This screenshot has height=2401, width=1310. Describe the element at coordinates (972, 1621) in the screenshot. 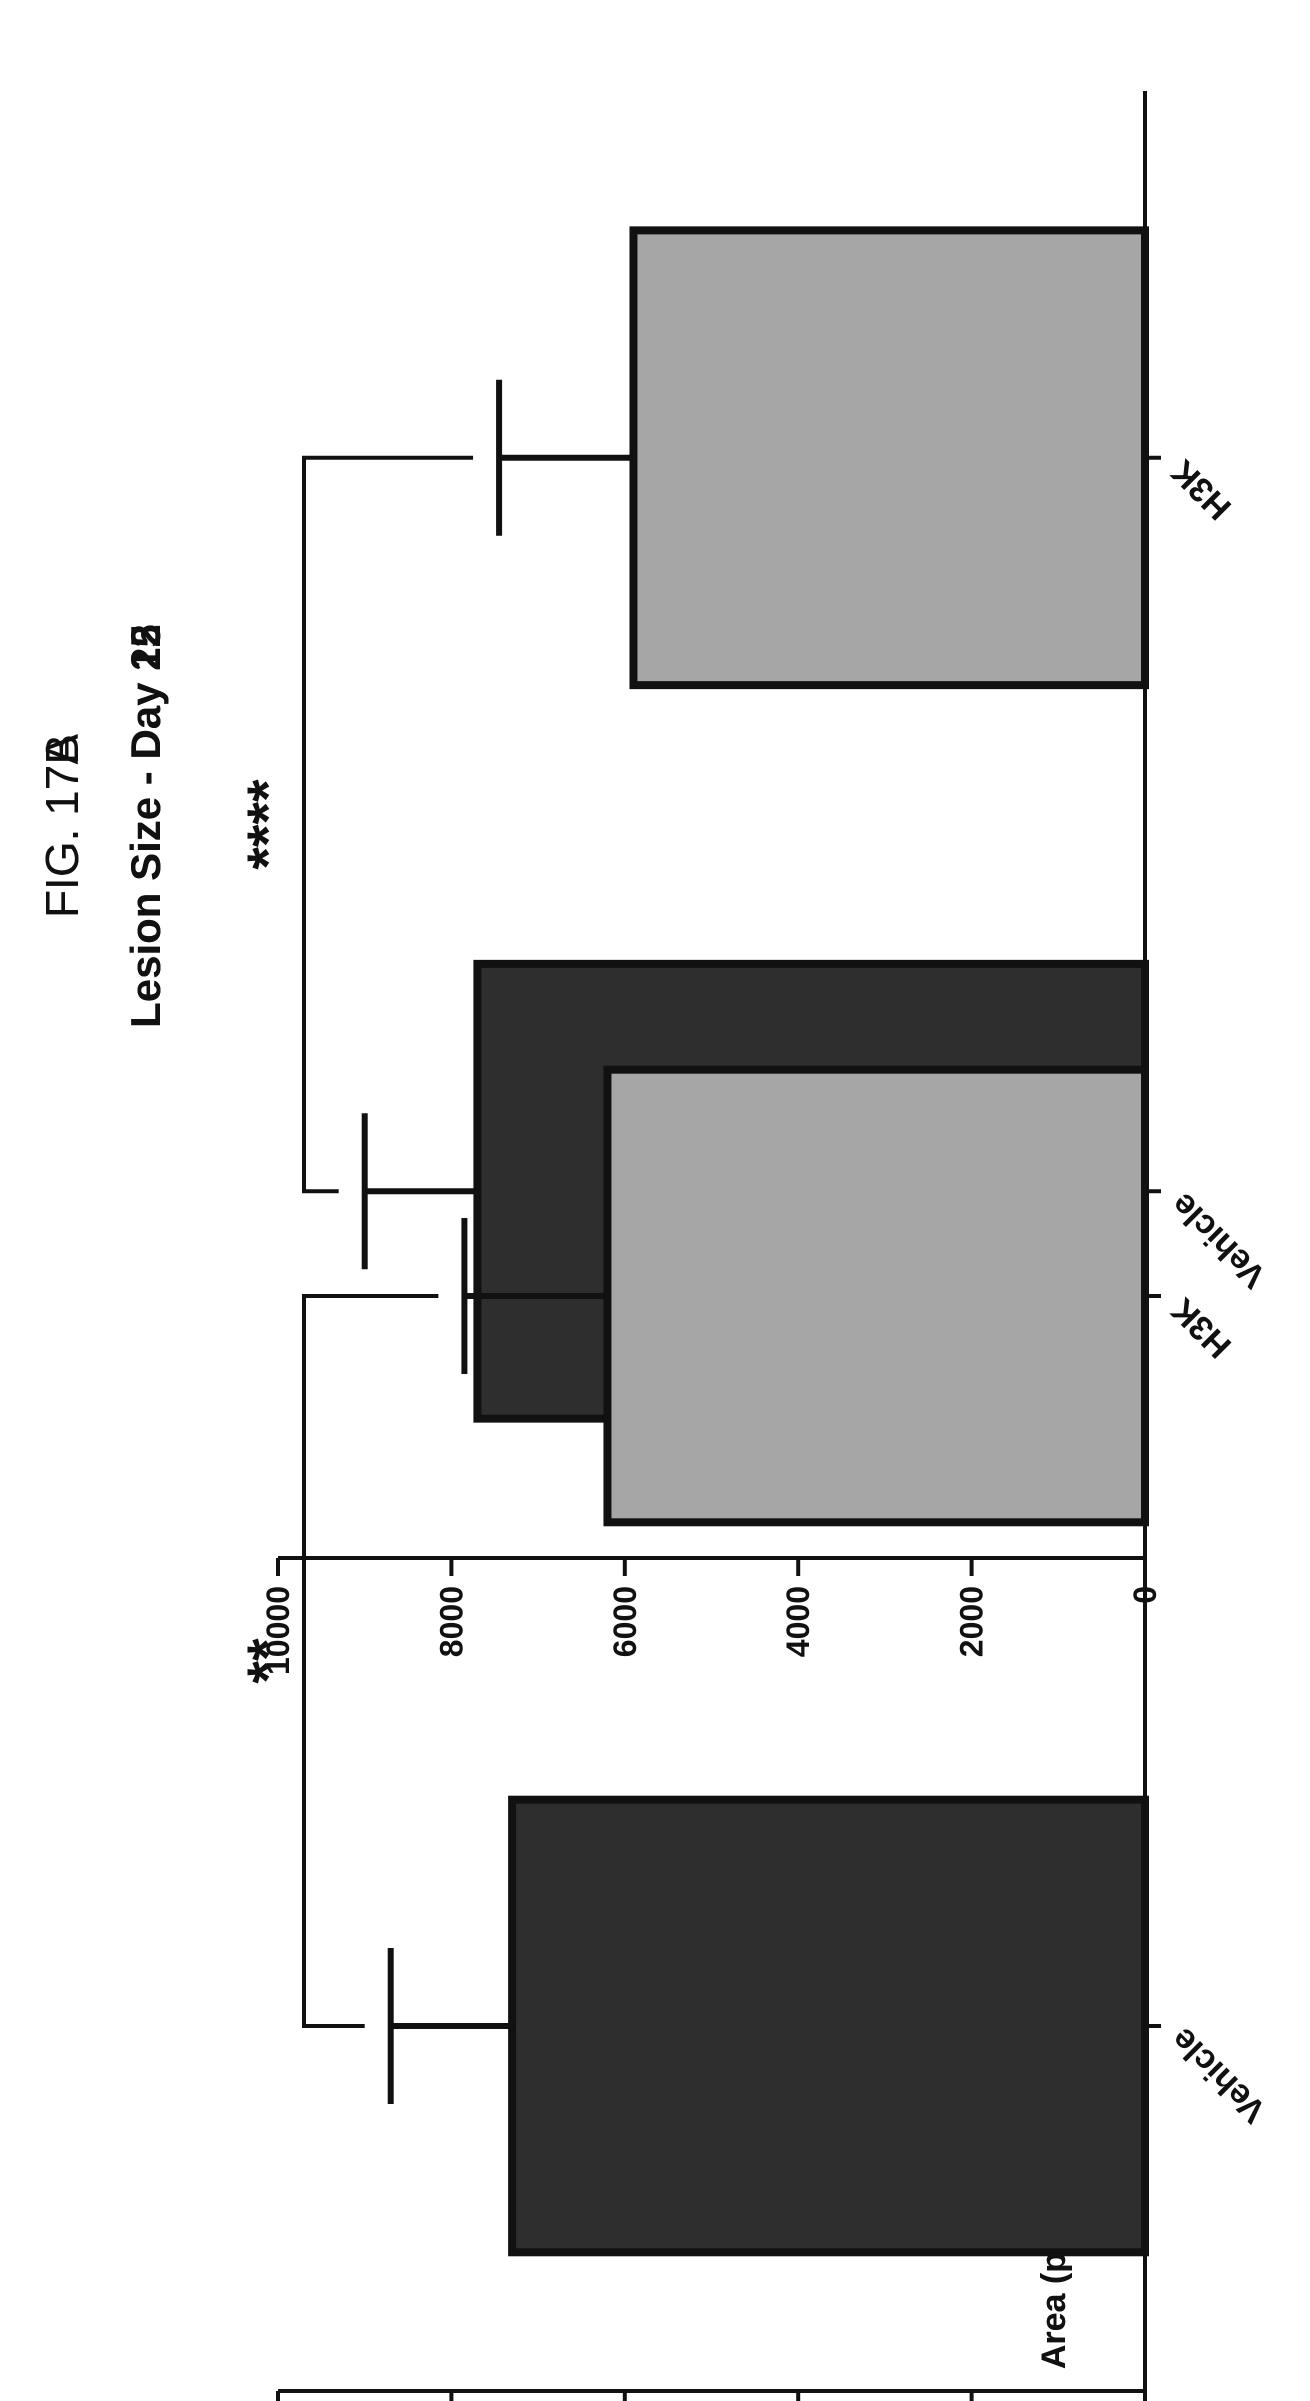

I see `y-tick-label: 2000` at that location.